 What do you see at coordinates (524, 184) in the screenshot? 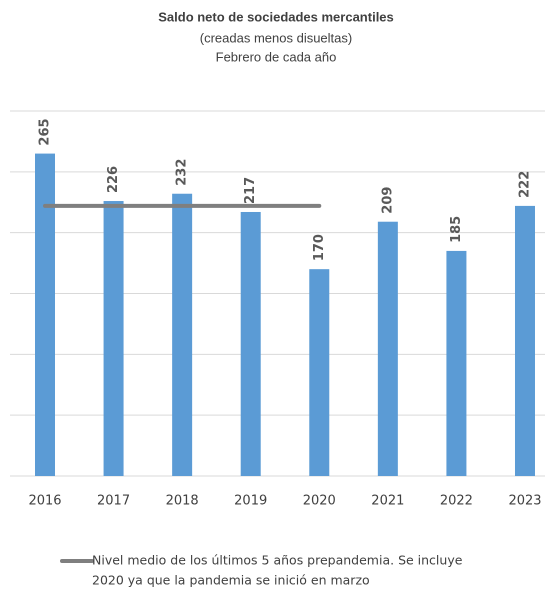
I see `value-label: 222` at bounding box center [524, 184].